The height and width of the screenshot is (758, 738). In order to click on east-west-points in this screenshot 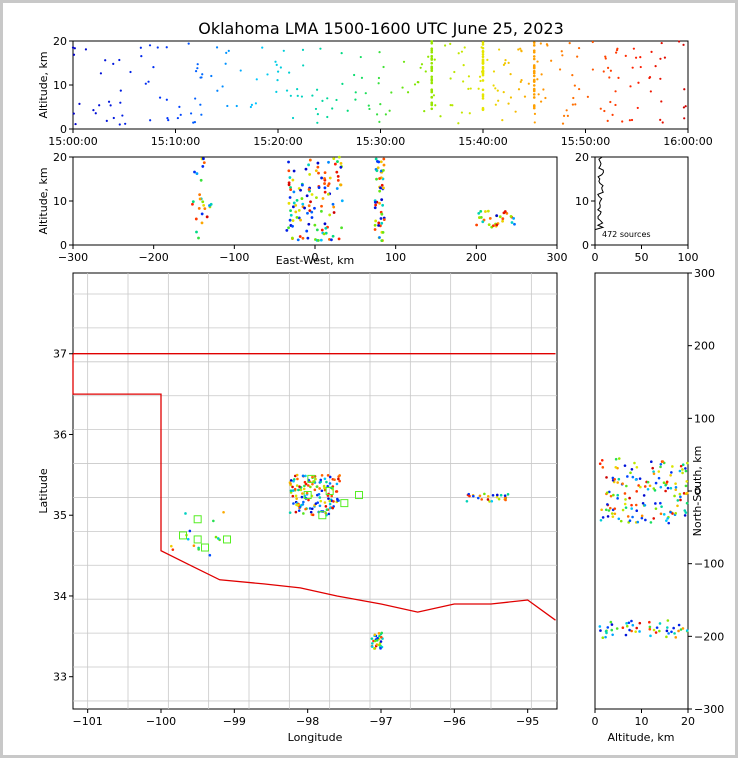, I will do `click(353, 198)`.